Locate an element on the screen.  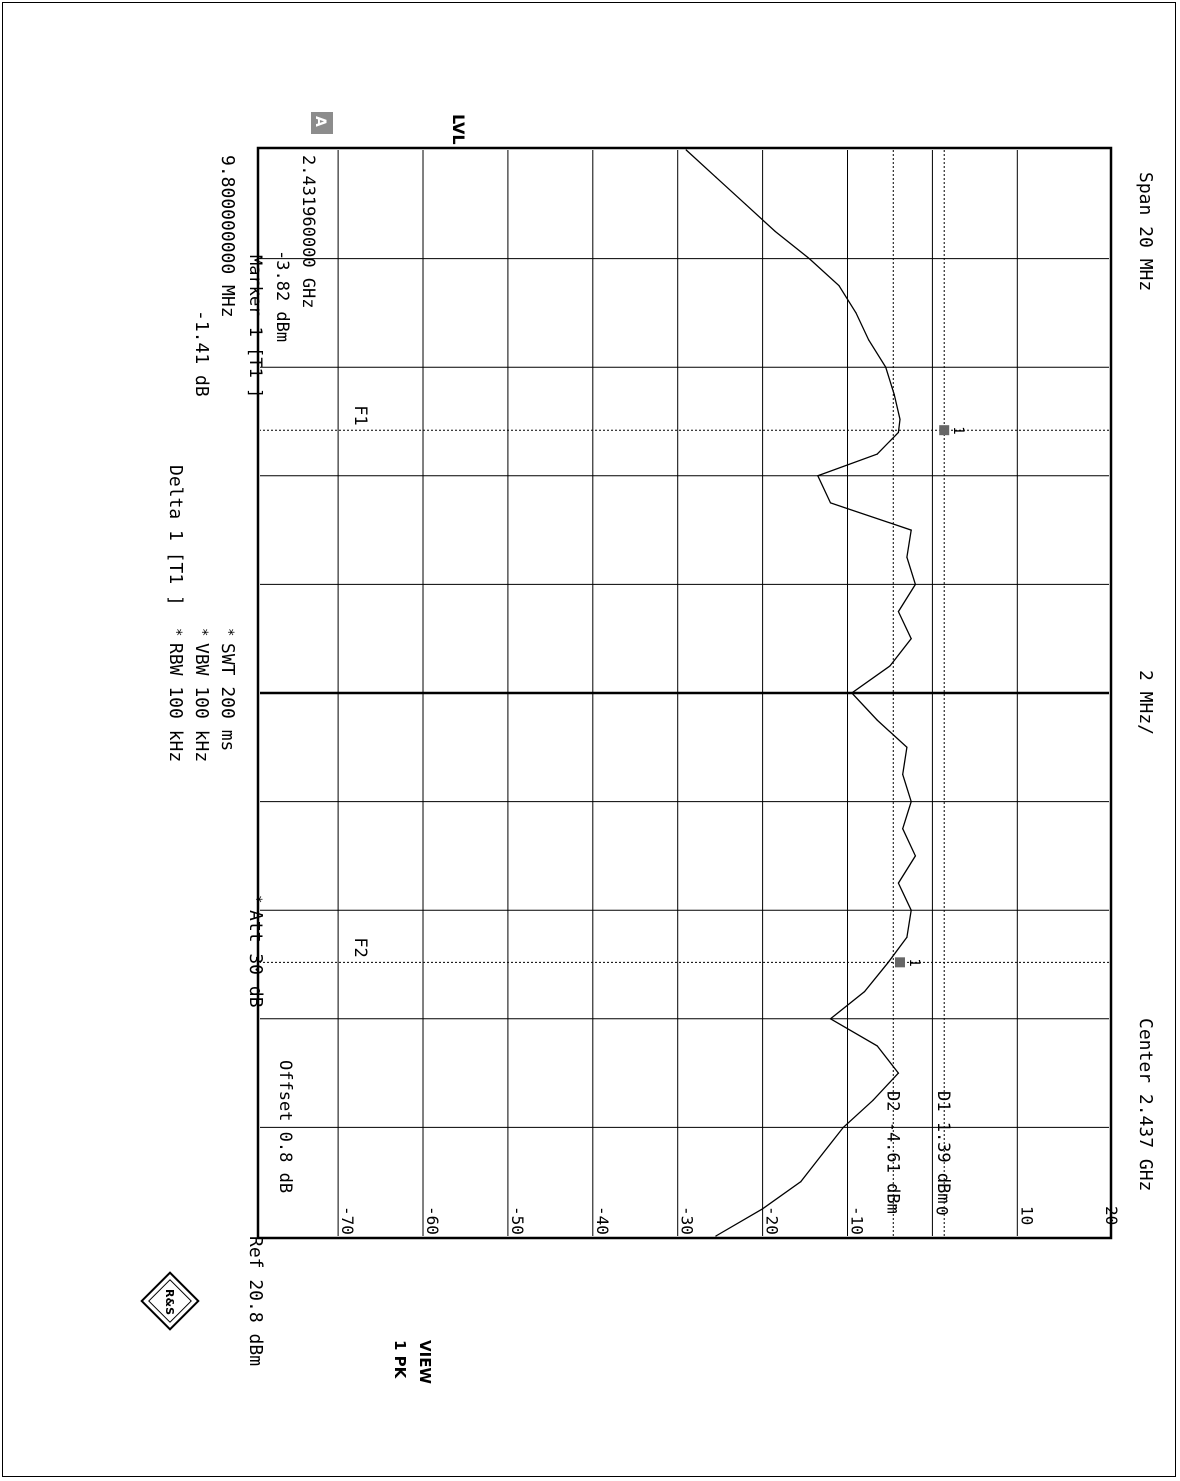
trace-line is located at coordinates (801, 693).